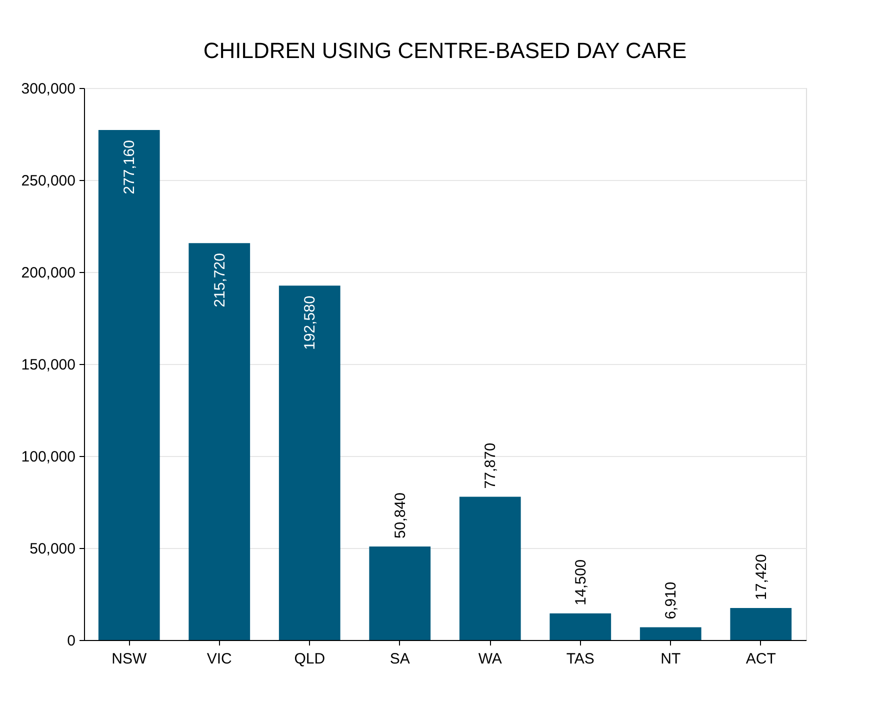 The image size is (877, 718). I want to click on data-label: 77,870, so click(491, 465).